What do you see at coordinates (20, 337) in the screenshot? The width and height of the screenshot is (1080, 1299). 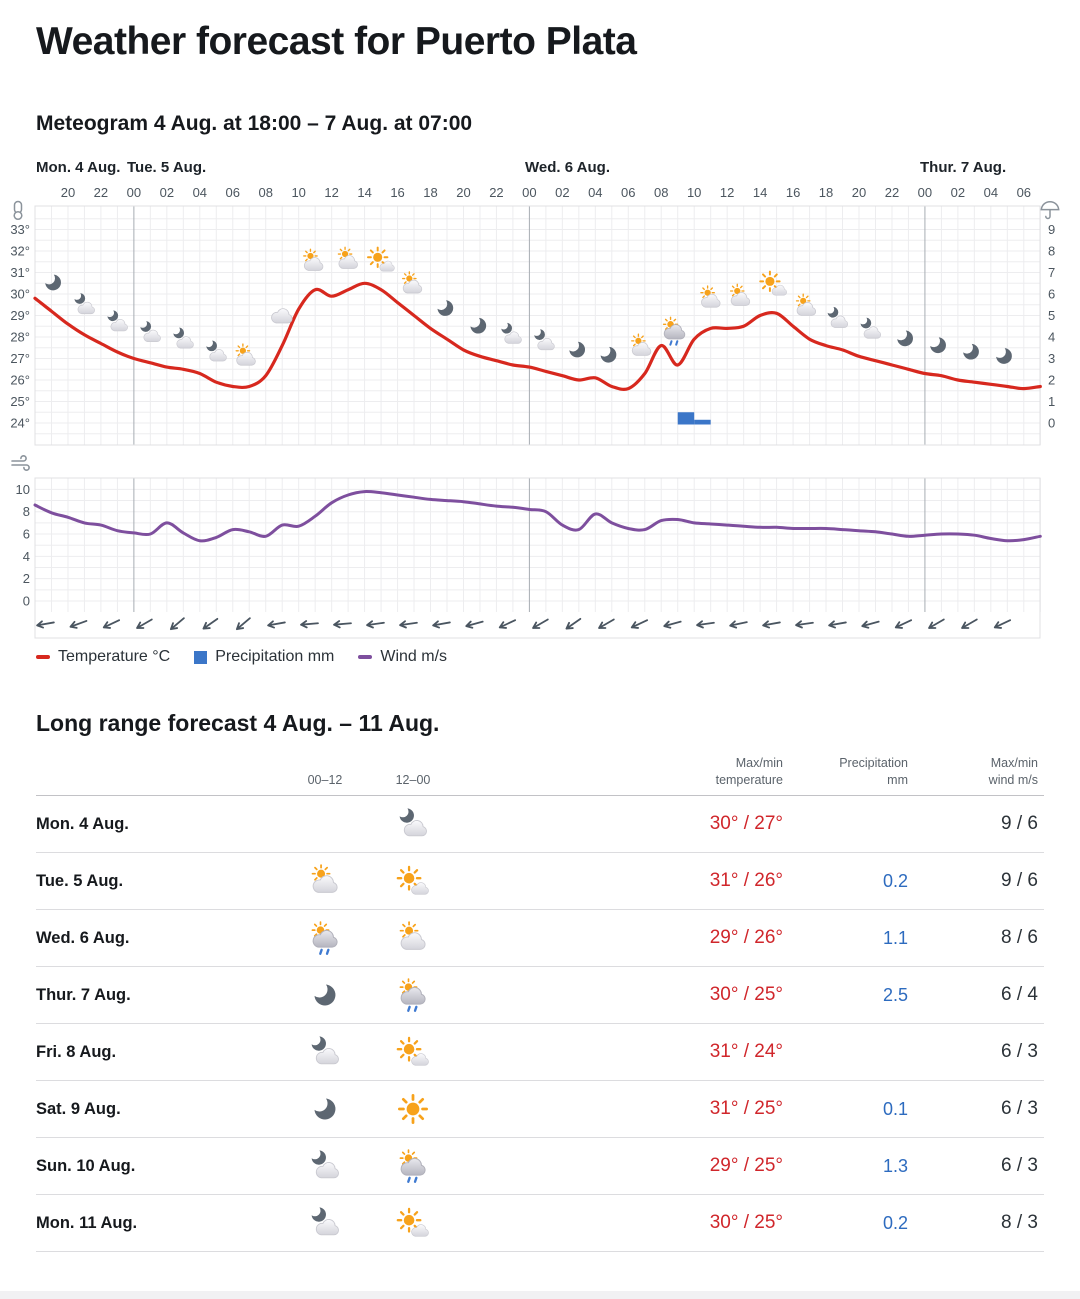 I see `temperature-axis-tick: 28°` at bounding box center [20, 337].